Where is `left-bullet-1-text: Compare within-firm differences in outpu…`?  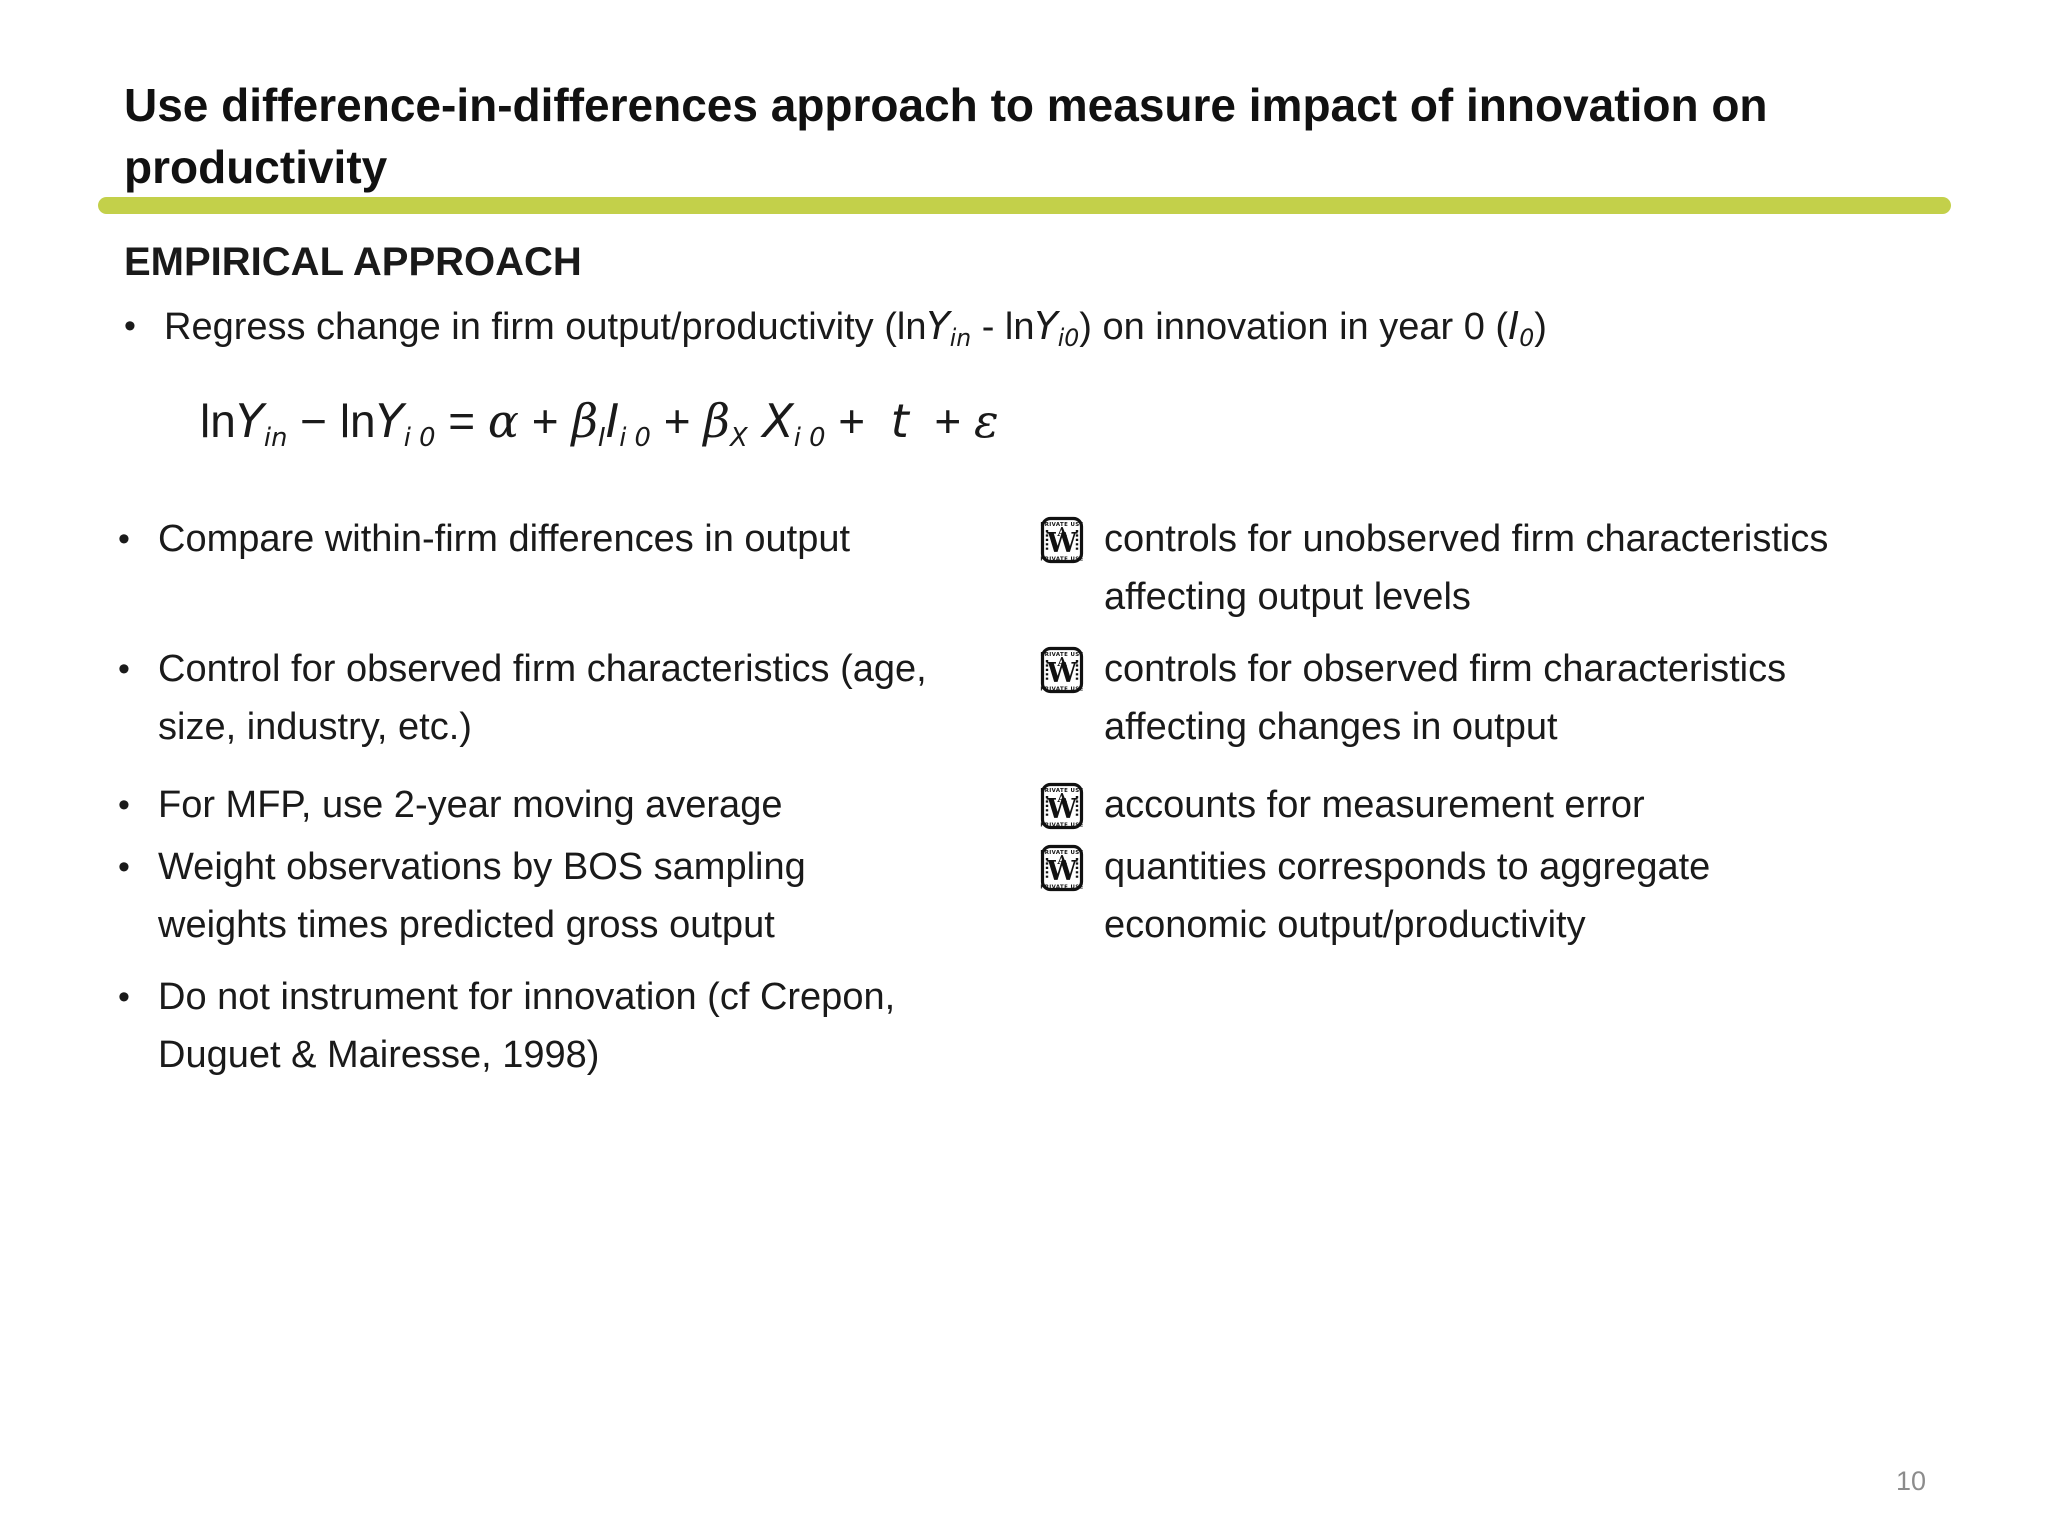 left-bullet-1-text: Compare within-firm differences in outpu… is located at coordinates (504, 539).